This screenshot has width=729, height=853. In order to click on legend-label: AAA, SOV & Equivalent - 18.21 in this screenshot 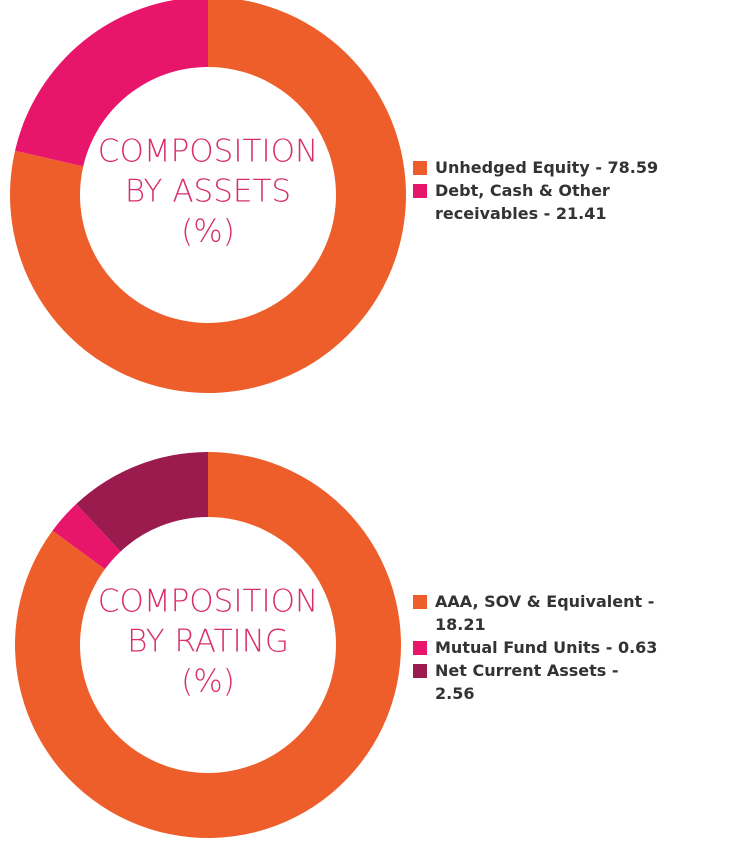, I will do `click(545, 613)`.